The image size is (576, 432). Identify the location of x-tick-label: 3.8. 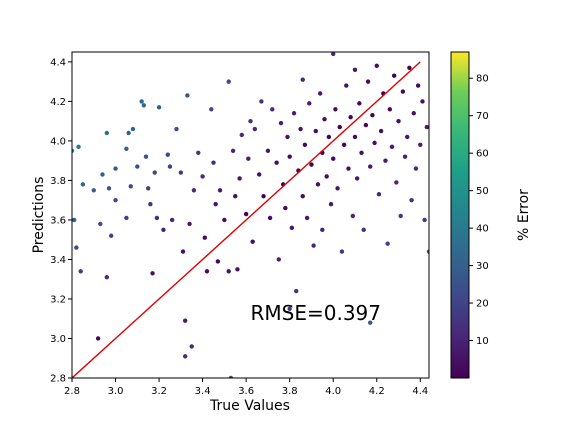
(290, 391).